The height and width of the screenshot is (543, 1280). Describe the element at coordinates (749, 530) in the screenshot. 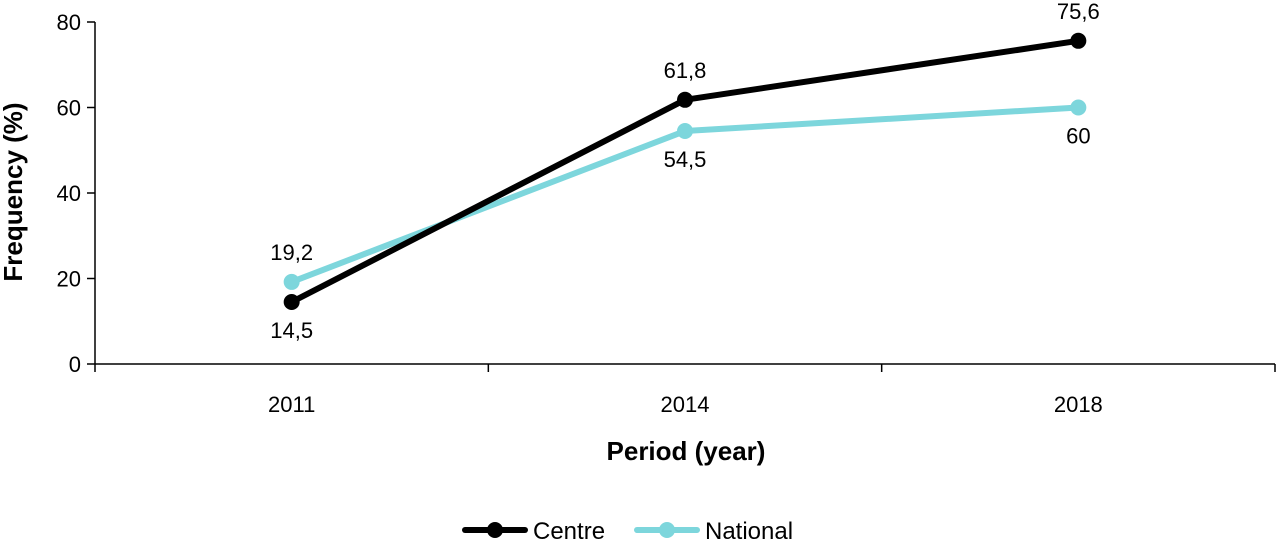

I see `legend-label-national: National` at that location.